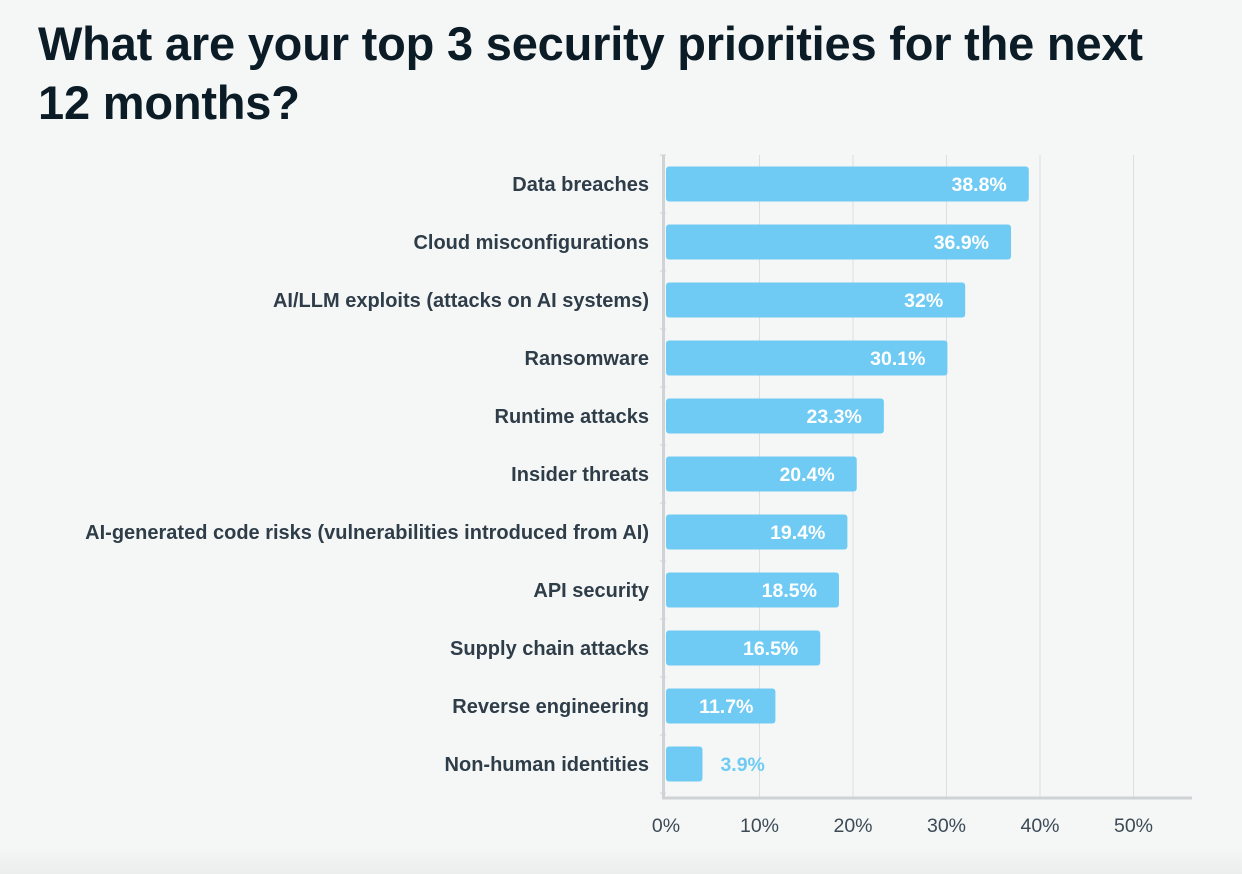 This screenshot has width=1242, height=874. What do you see at coordinates (461, 301) in the screenshot?
I see `category-label: AI/LLM exploits (attacks on AI systems)` at bounding box center [461, 301].